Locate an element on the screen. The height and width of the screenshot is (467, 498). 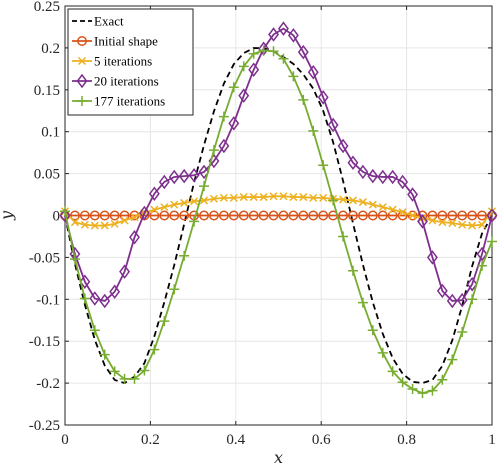
y-tick-label: -0.1 is located at coordinates (48, 300).